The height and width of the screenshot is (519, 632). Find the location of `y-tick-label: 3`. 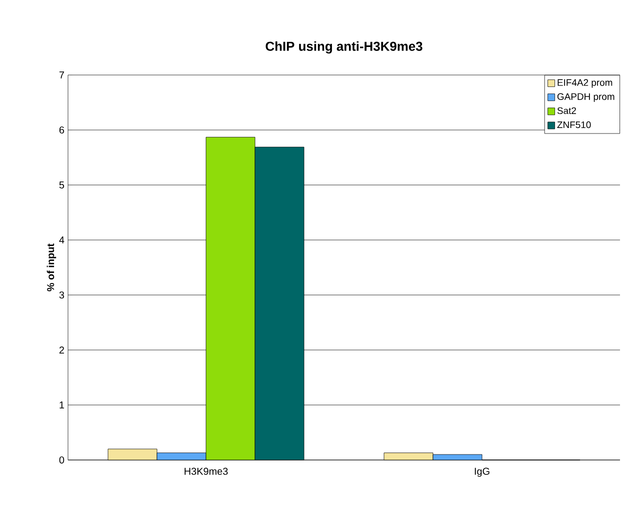

y-tick-label: 3 is located at coordinates (61, 295).